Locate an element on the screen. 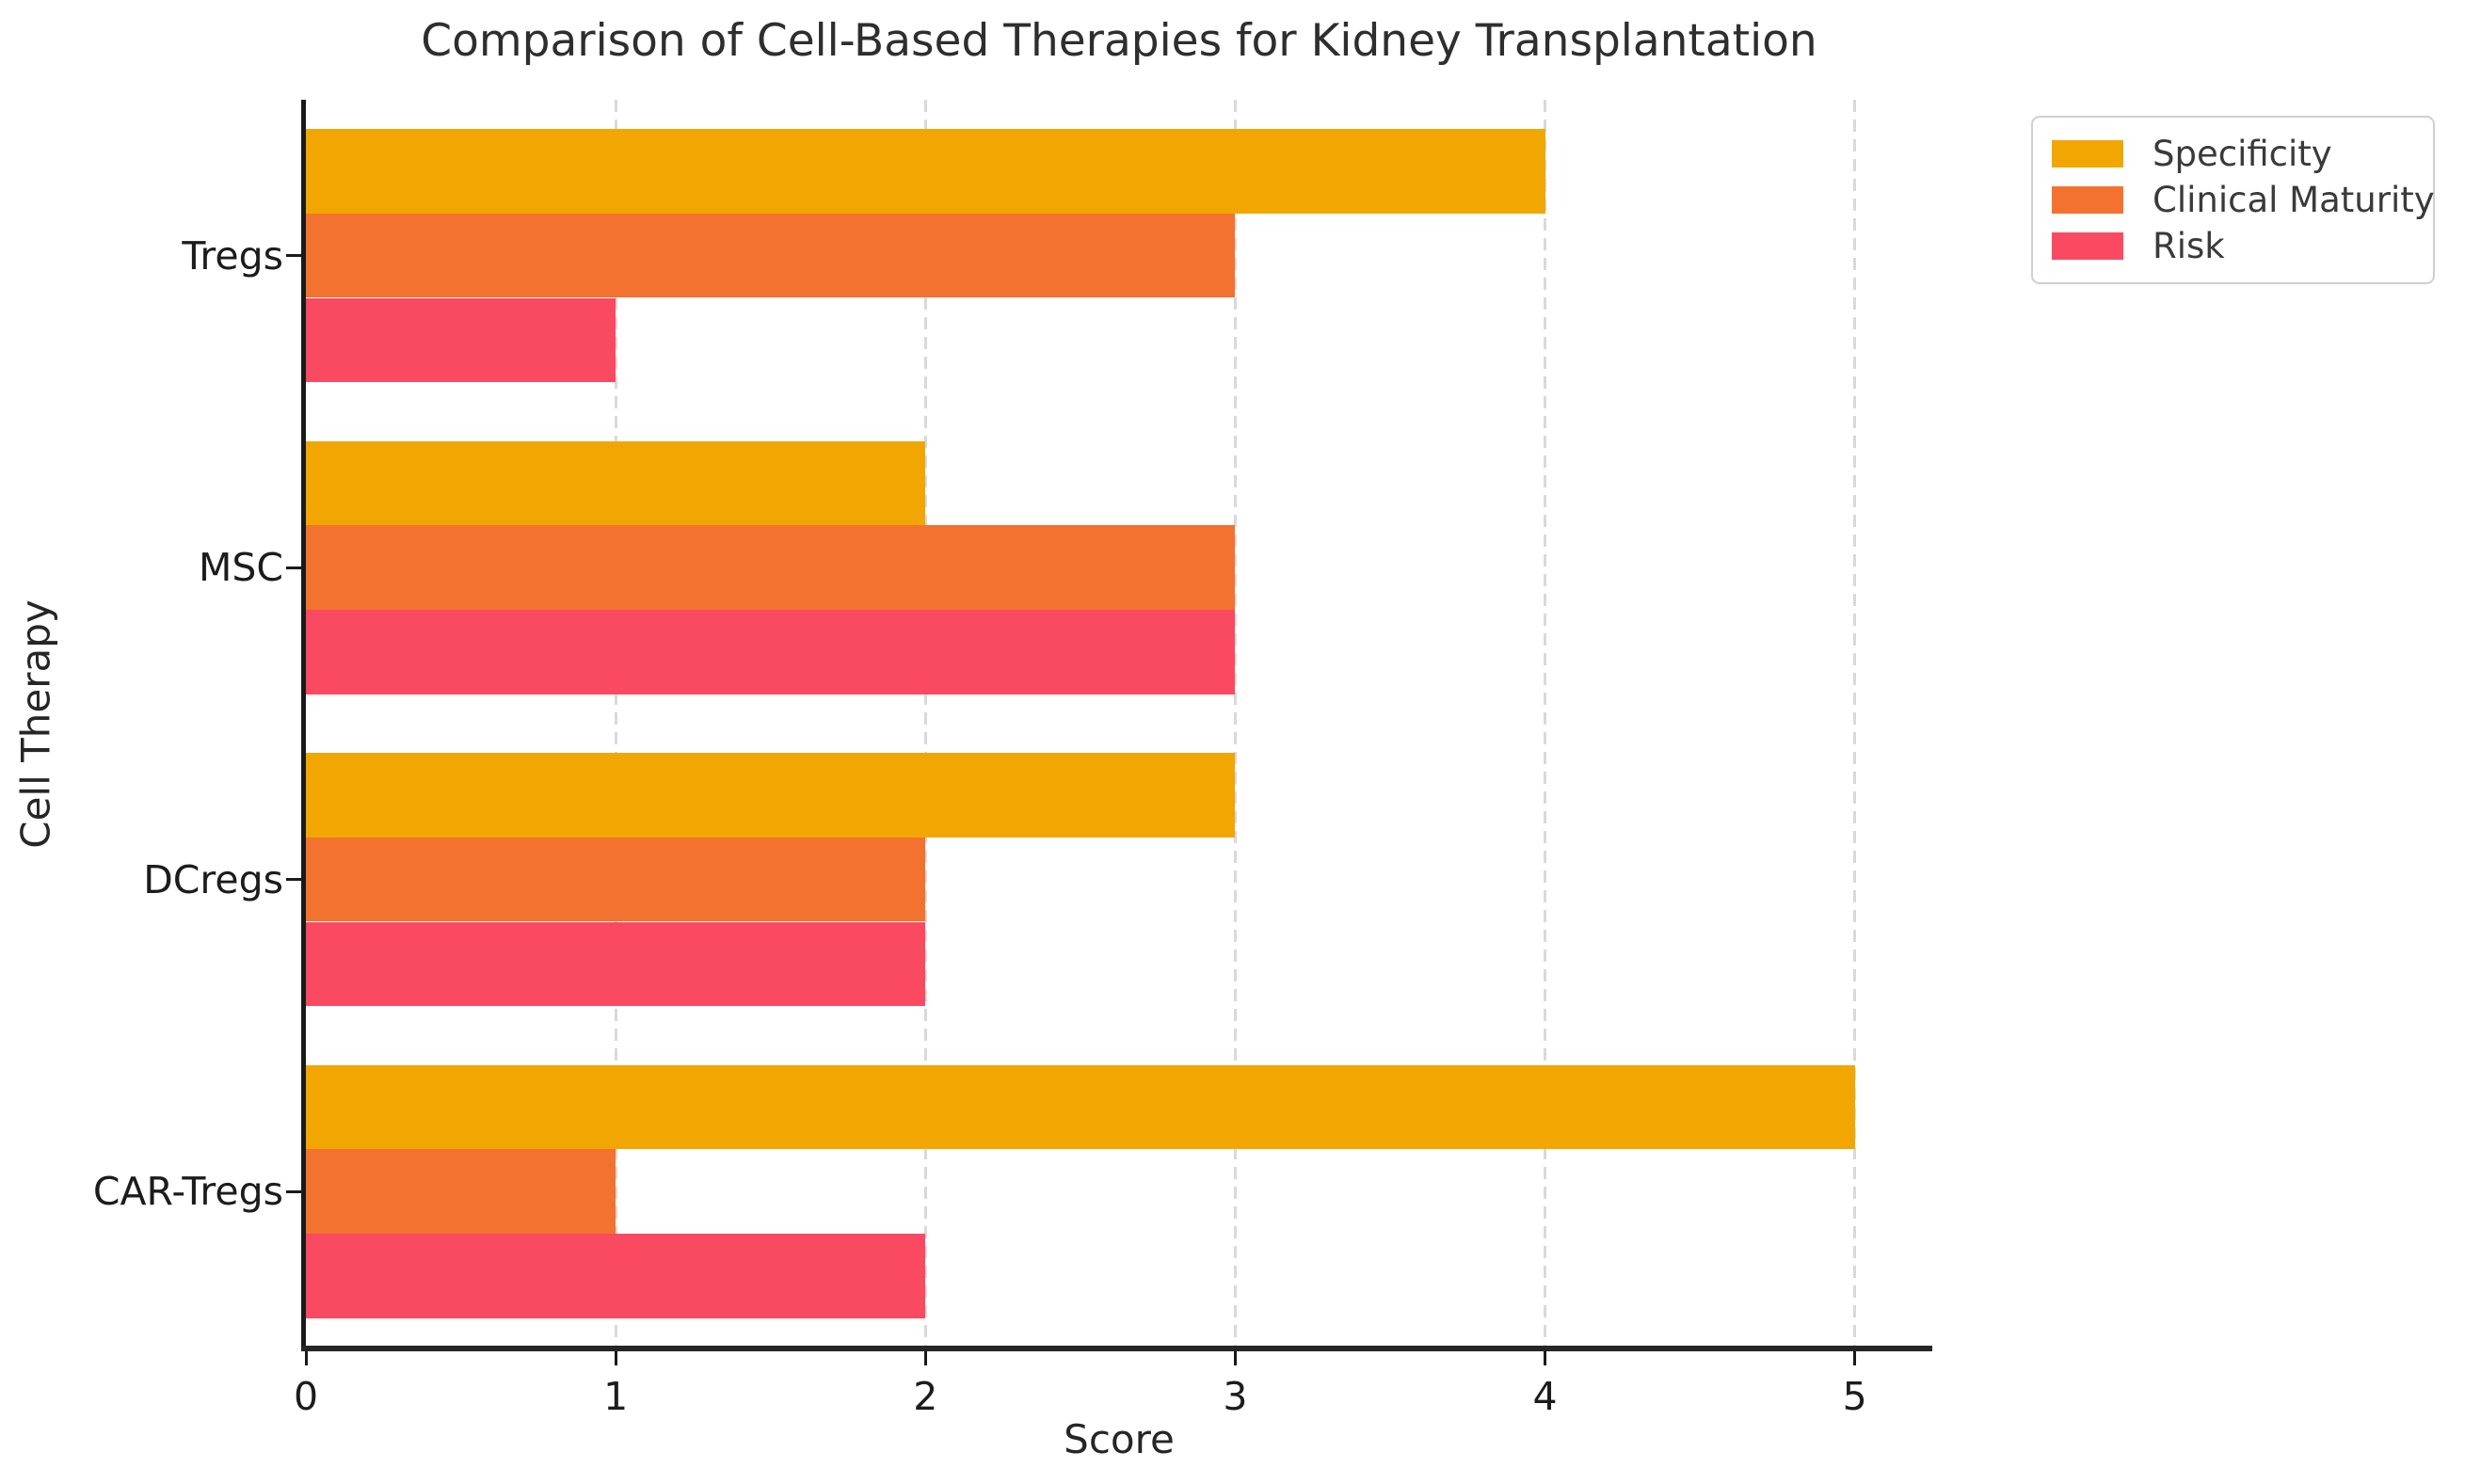 The image size is (2465, 1484). bar-msc-specificity is located at coordinates (616, 483).